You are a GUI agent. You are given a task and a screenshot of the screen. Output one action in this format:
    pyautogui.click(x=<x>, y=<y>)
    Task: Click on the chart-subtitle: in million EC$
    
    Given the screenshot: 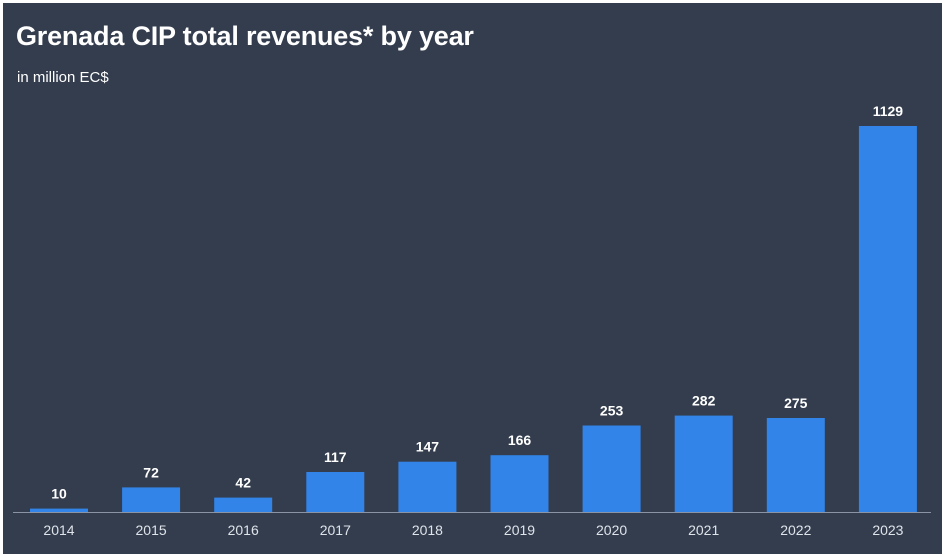 What is the action you would take?
    pyautogui.click(x=63, y=77)
    